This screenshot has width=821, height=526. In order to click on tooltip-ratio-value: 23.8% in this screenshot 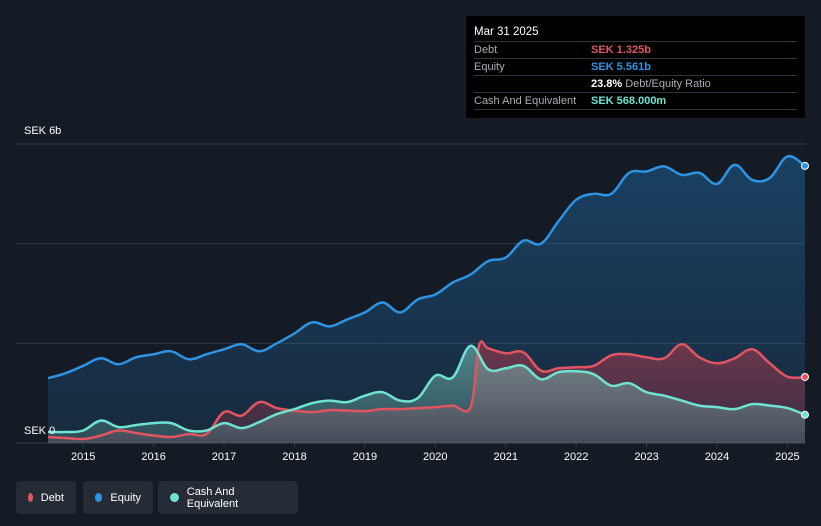, I will do `click(607, 84)`.